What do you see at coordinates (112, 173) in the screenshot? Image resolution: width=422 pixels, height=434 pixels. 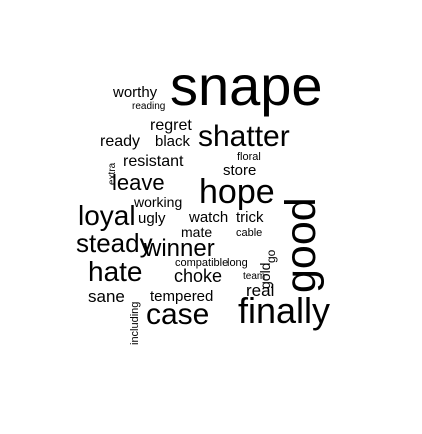 I see `word-extra: extra` at bounding box center [112, 173].